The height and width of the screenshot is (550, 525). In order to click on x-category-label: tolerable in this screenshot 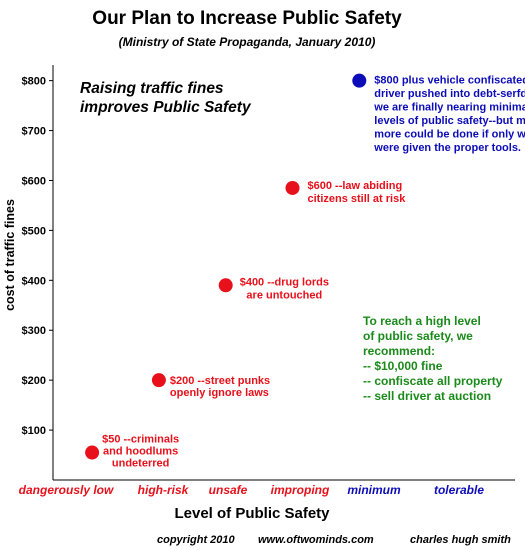, I will do `click(459, 490)`.